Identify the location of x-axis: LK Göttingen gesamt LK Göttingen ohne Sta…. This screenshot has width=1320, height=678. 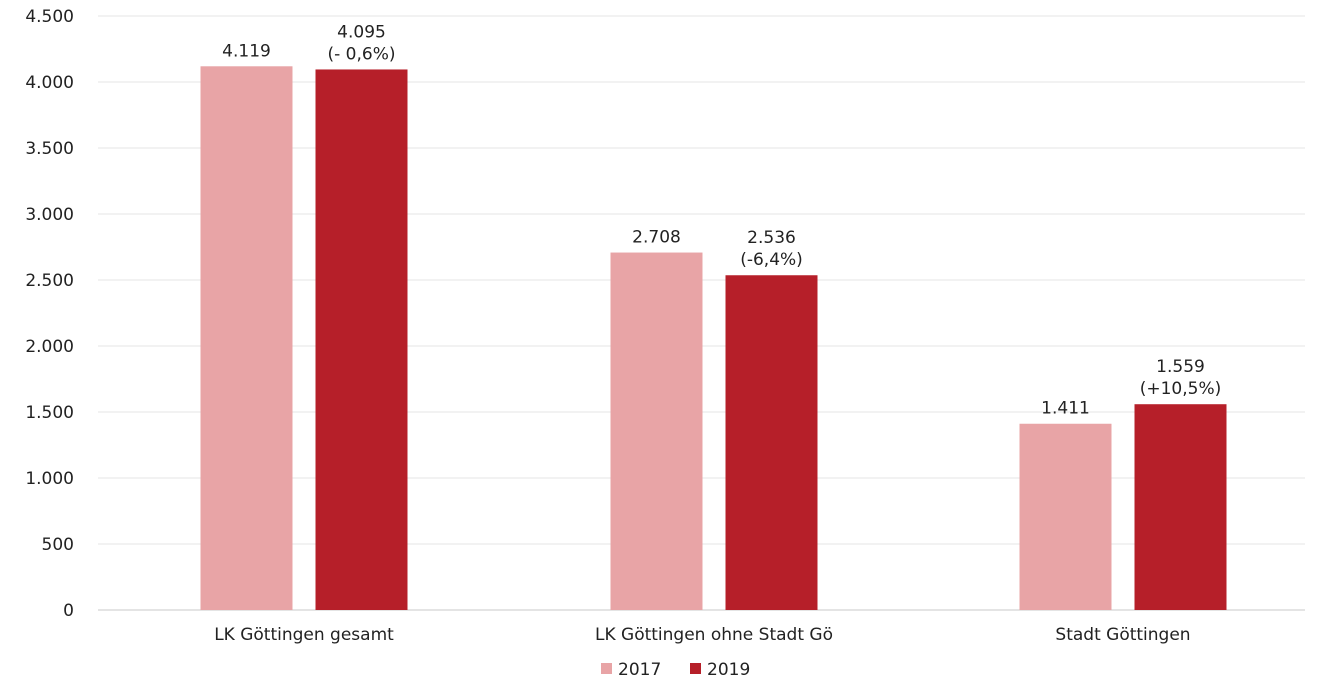
(702, 635).